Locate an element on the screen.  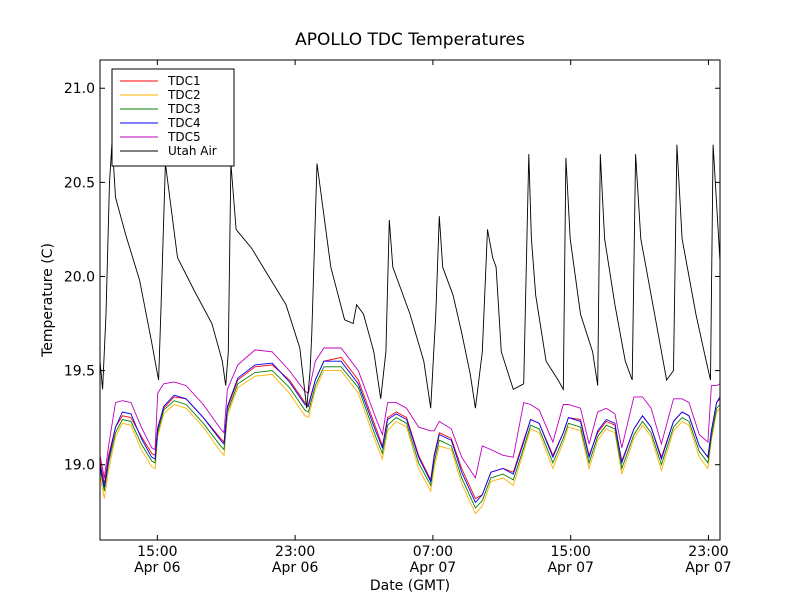
y-axis-label: Temperature (C) is located at coordinates (48, 300).